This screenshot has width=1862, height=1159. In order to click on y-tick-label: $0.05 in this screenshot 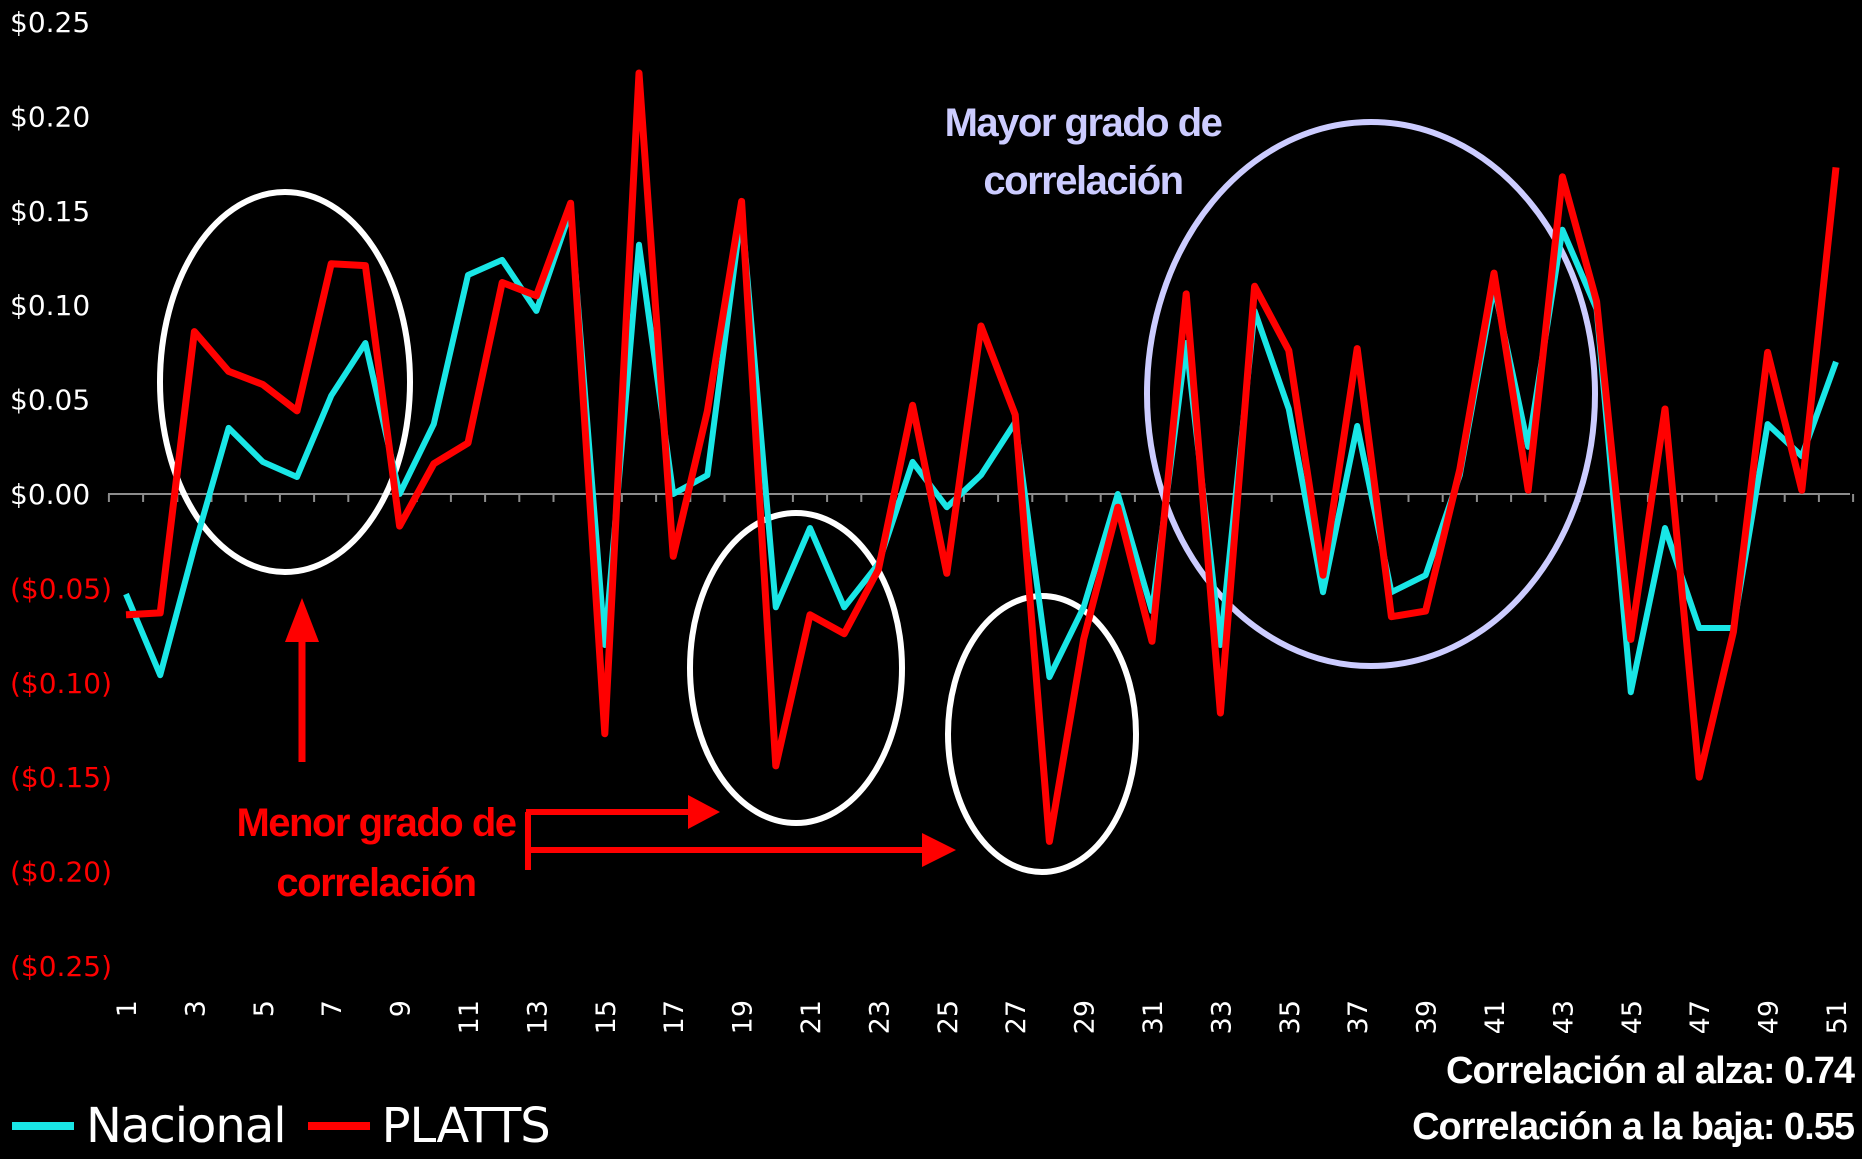, I will do `click(50, 400)`.